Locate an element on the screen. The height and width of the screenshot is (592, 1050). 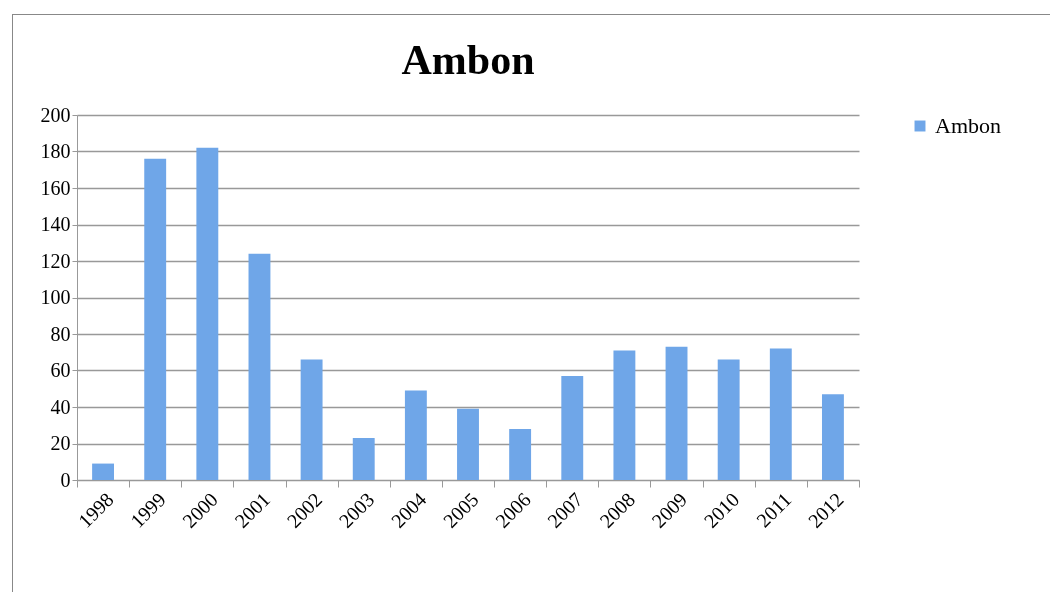
x-tick-label: 2011 is located at coordinates (774, 510).